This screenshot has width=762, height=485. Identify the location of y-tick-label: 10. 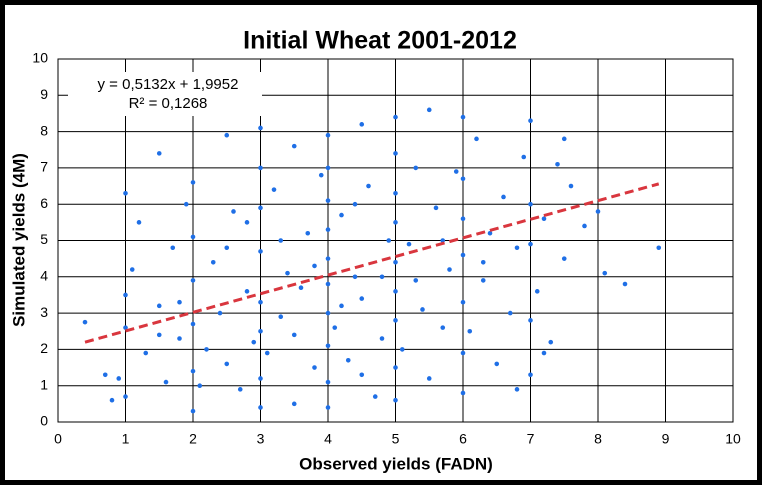
(40, 58).